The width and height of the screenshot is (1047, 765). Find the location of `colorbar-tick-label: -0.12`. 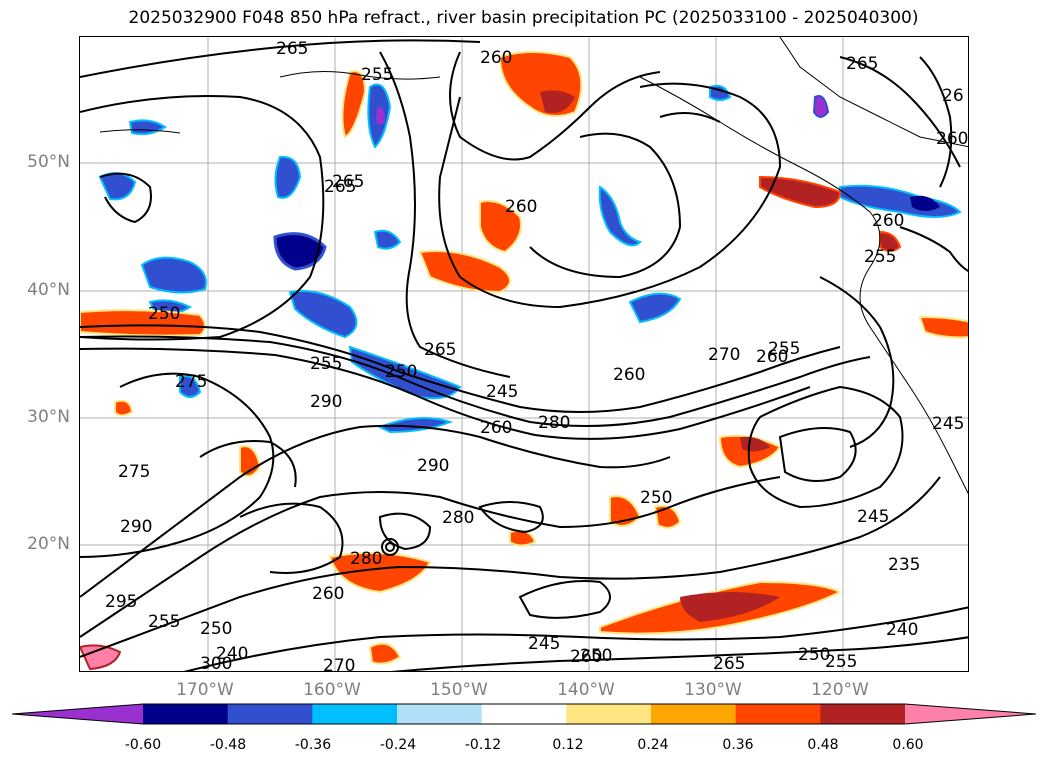

colorbar-tick-label: -0.12 is located at coordinates (483, 745).